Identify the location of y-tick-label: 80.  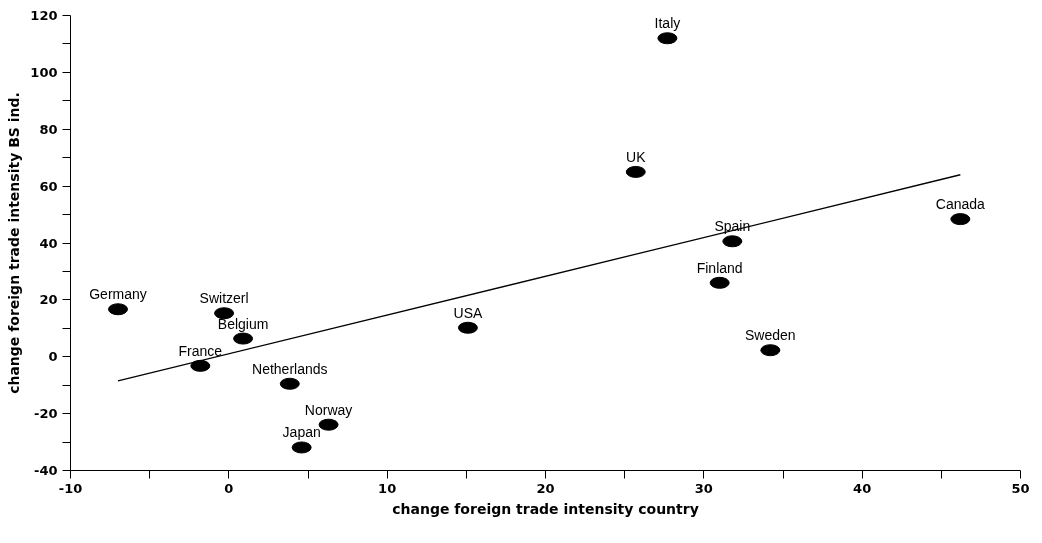
(48, 129).